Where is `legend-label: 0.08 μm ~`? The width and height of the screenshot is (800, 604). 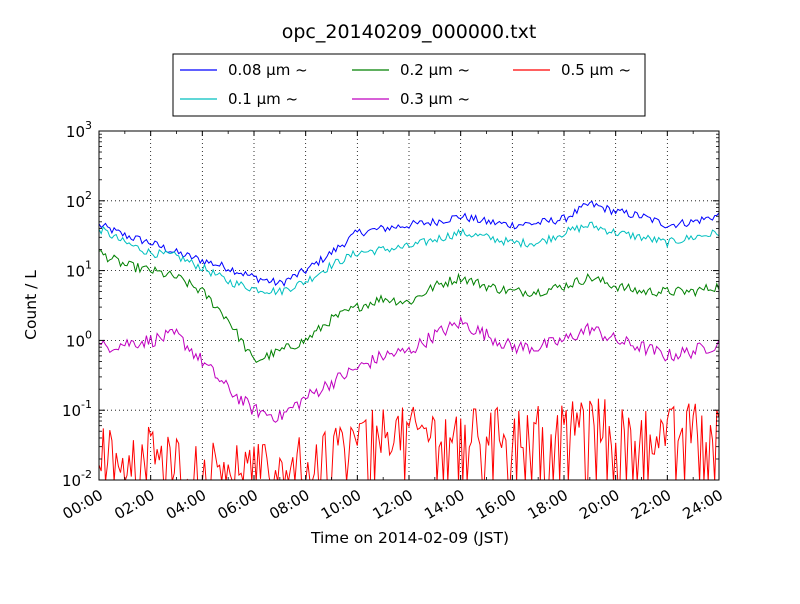
legend-label: 0.08 μm ~ is located at coordinates (268, 70).